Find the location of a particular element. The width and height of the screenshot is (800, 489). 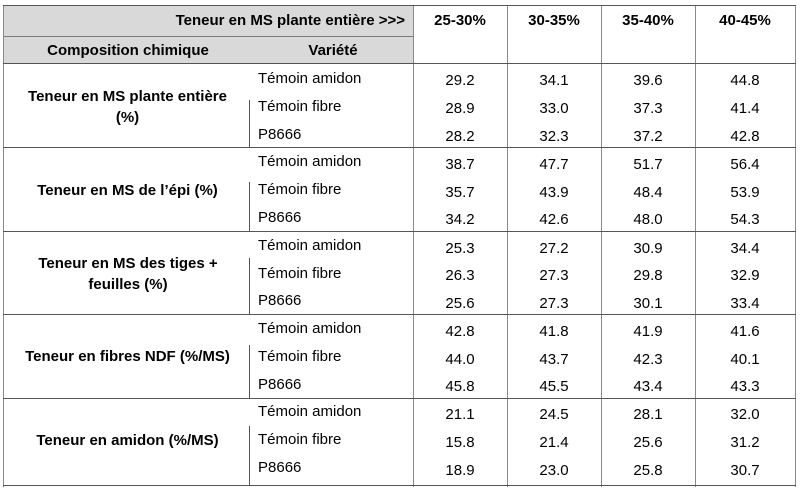

value-cell: 48.0 is located at coordinates (648, 219).